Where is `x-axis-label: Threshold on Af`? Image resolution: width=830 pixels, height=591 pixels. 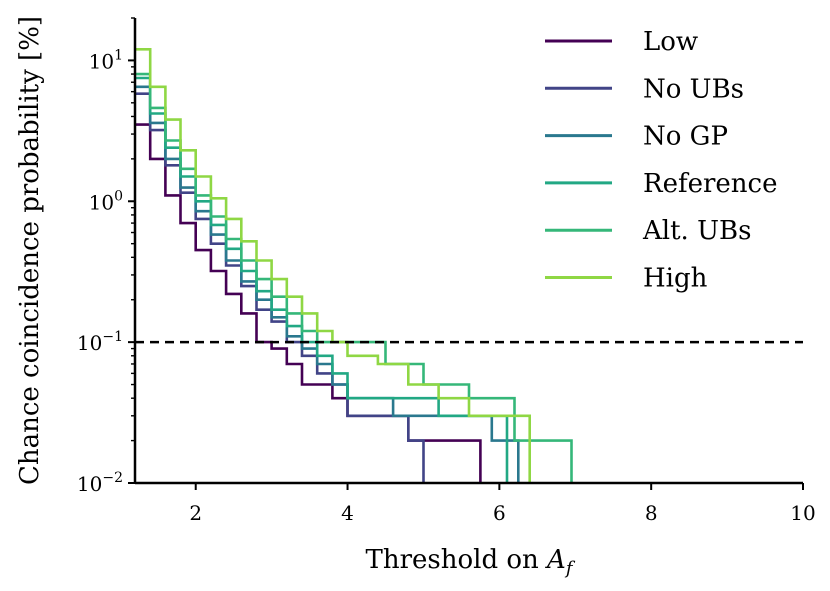
x-axis-label: Threshold on Af is located at coordinates (471, 562).